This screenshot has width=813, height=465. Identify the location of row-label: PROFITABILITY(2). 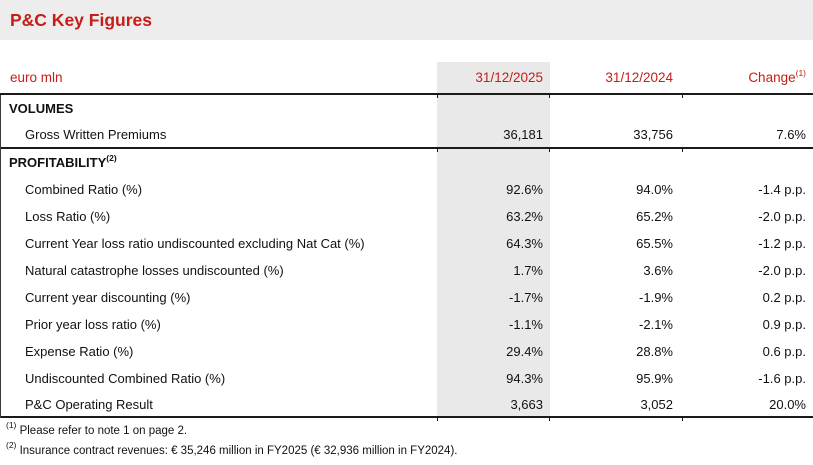
(219, 162).